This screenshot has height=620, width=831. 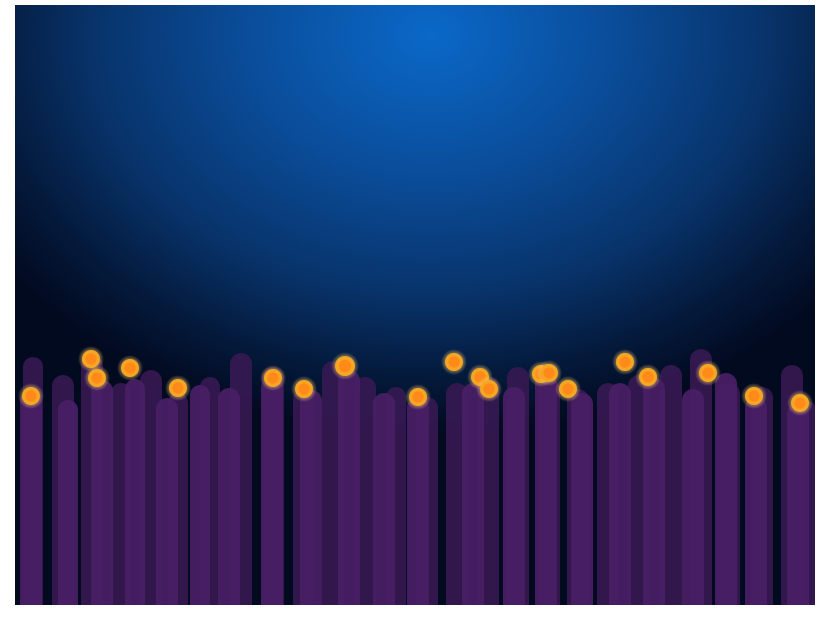 What do you see at coordinates (671, 485) in the screenshot?
I see `pillar-back` at bounding box center [671, 485].